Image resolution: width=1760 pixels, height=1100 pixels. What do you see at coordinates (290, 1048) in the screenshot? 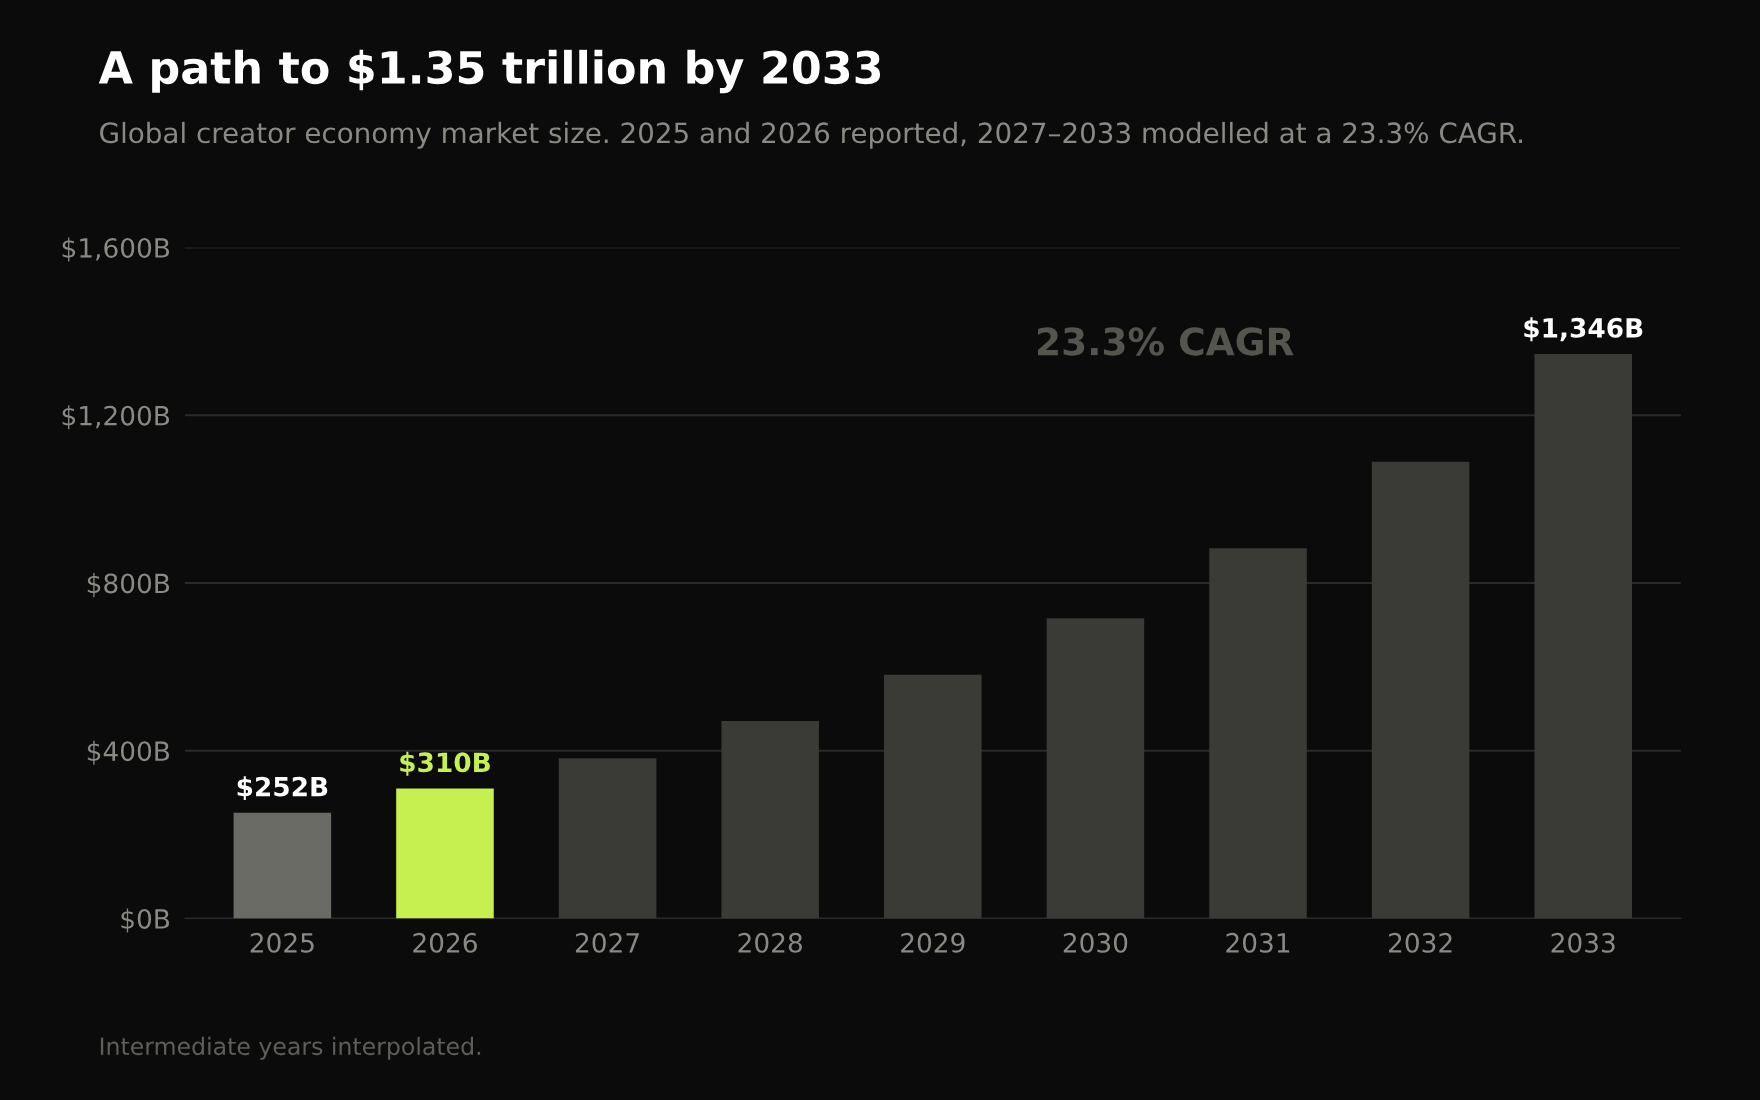
I see `text: Intermediate years interpolated.` at bounding box center [290, 1048].